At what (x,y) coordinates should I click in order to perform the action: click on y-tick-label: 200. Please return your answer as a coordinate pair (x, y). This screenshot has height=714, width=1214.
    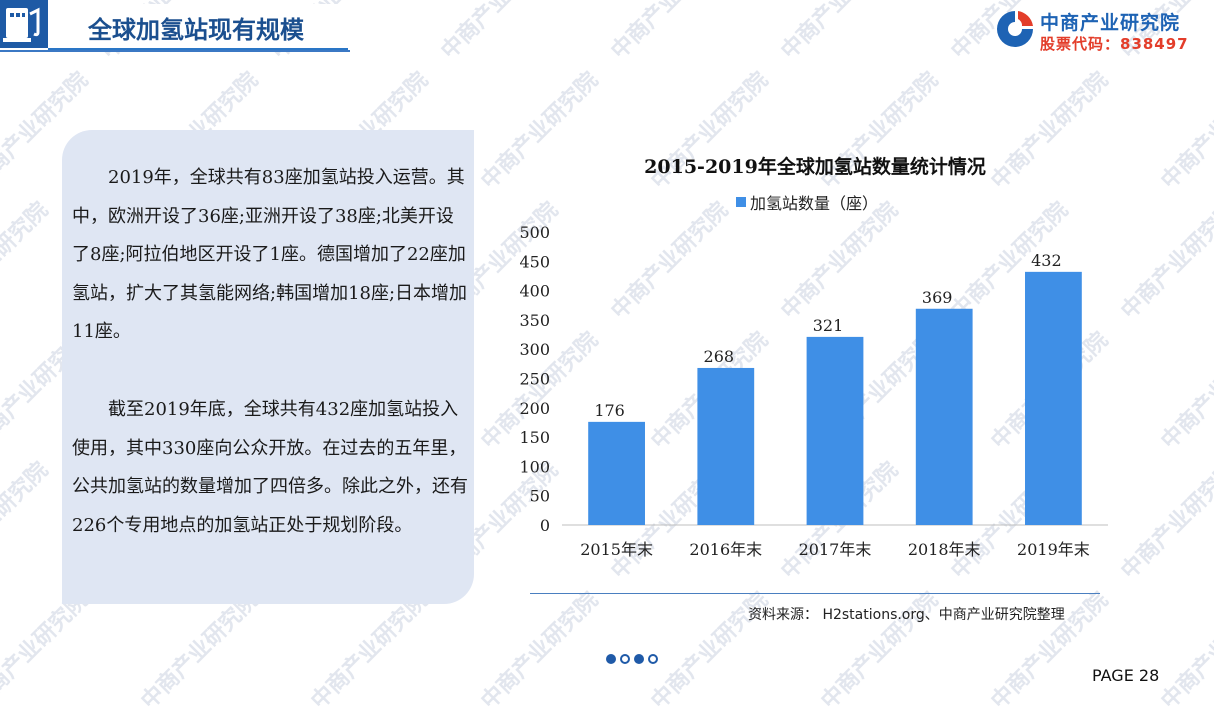
    Looking at the image, I should click on (534, 408).